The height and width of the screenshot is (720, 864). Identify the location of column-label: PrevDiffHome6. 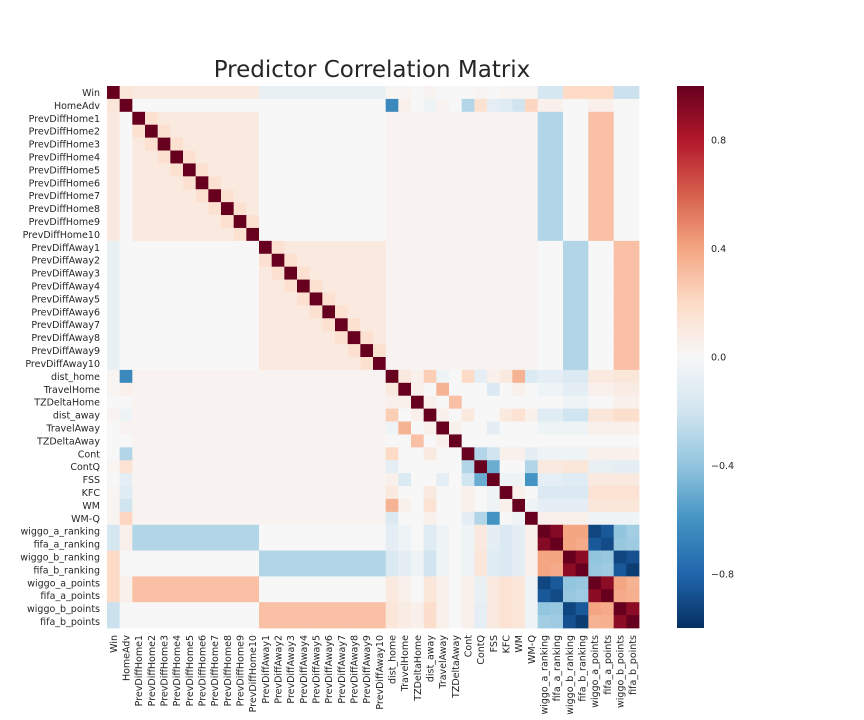
(203, 670).